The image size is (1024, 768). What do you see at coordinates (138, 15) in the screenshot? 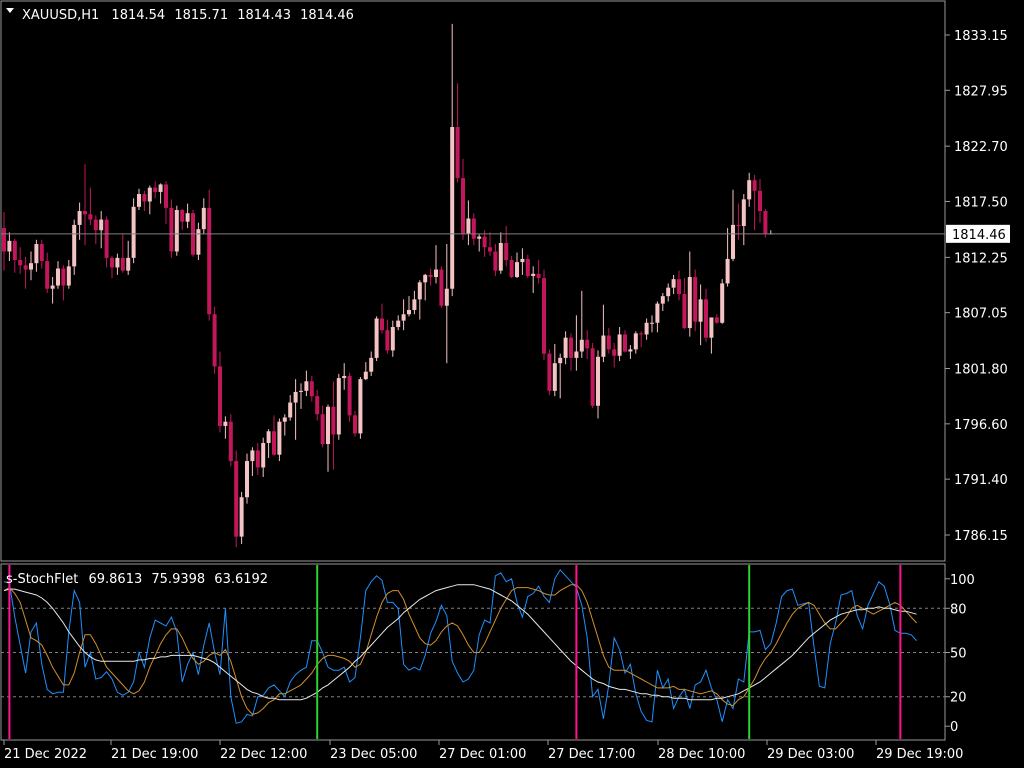
I see `open-value: 1814.54` at bounding box center [138, 15].